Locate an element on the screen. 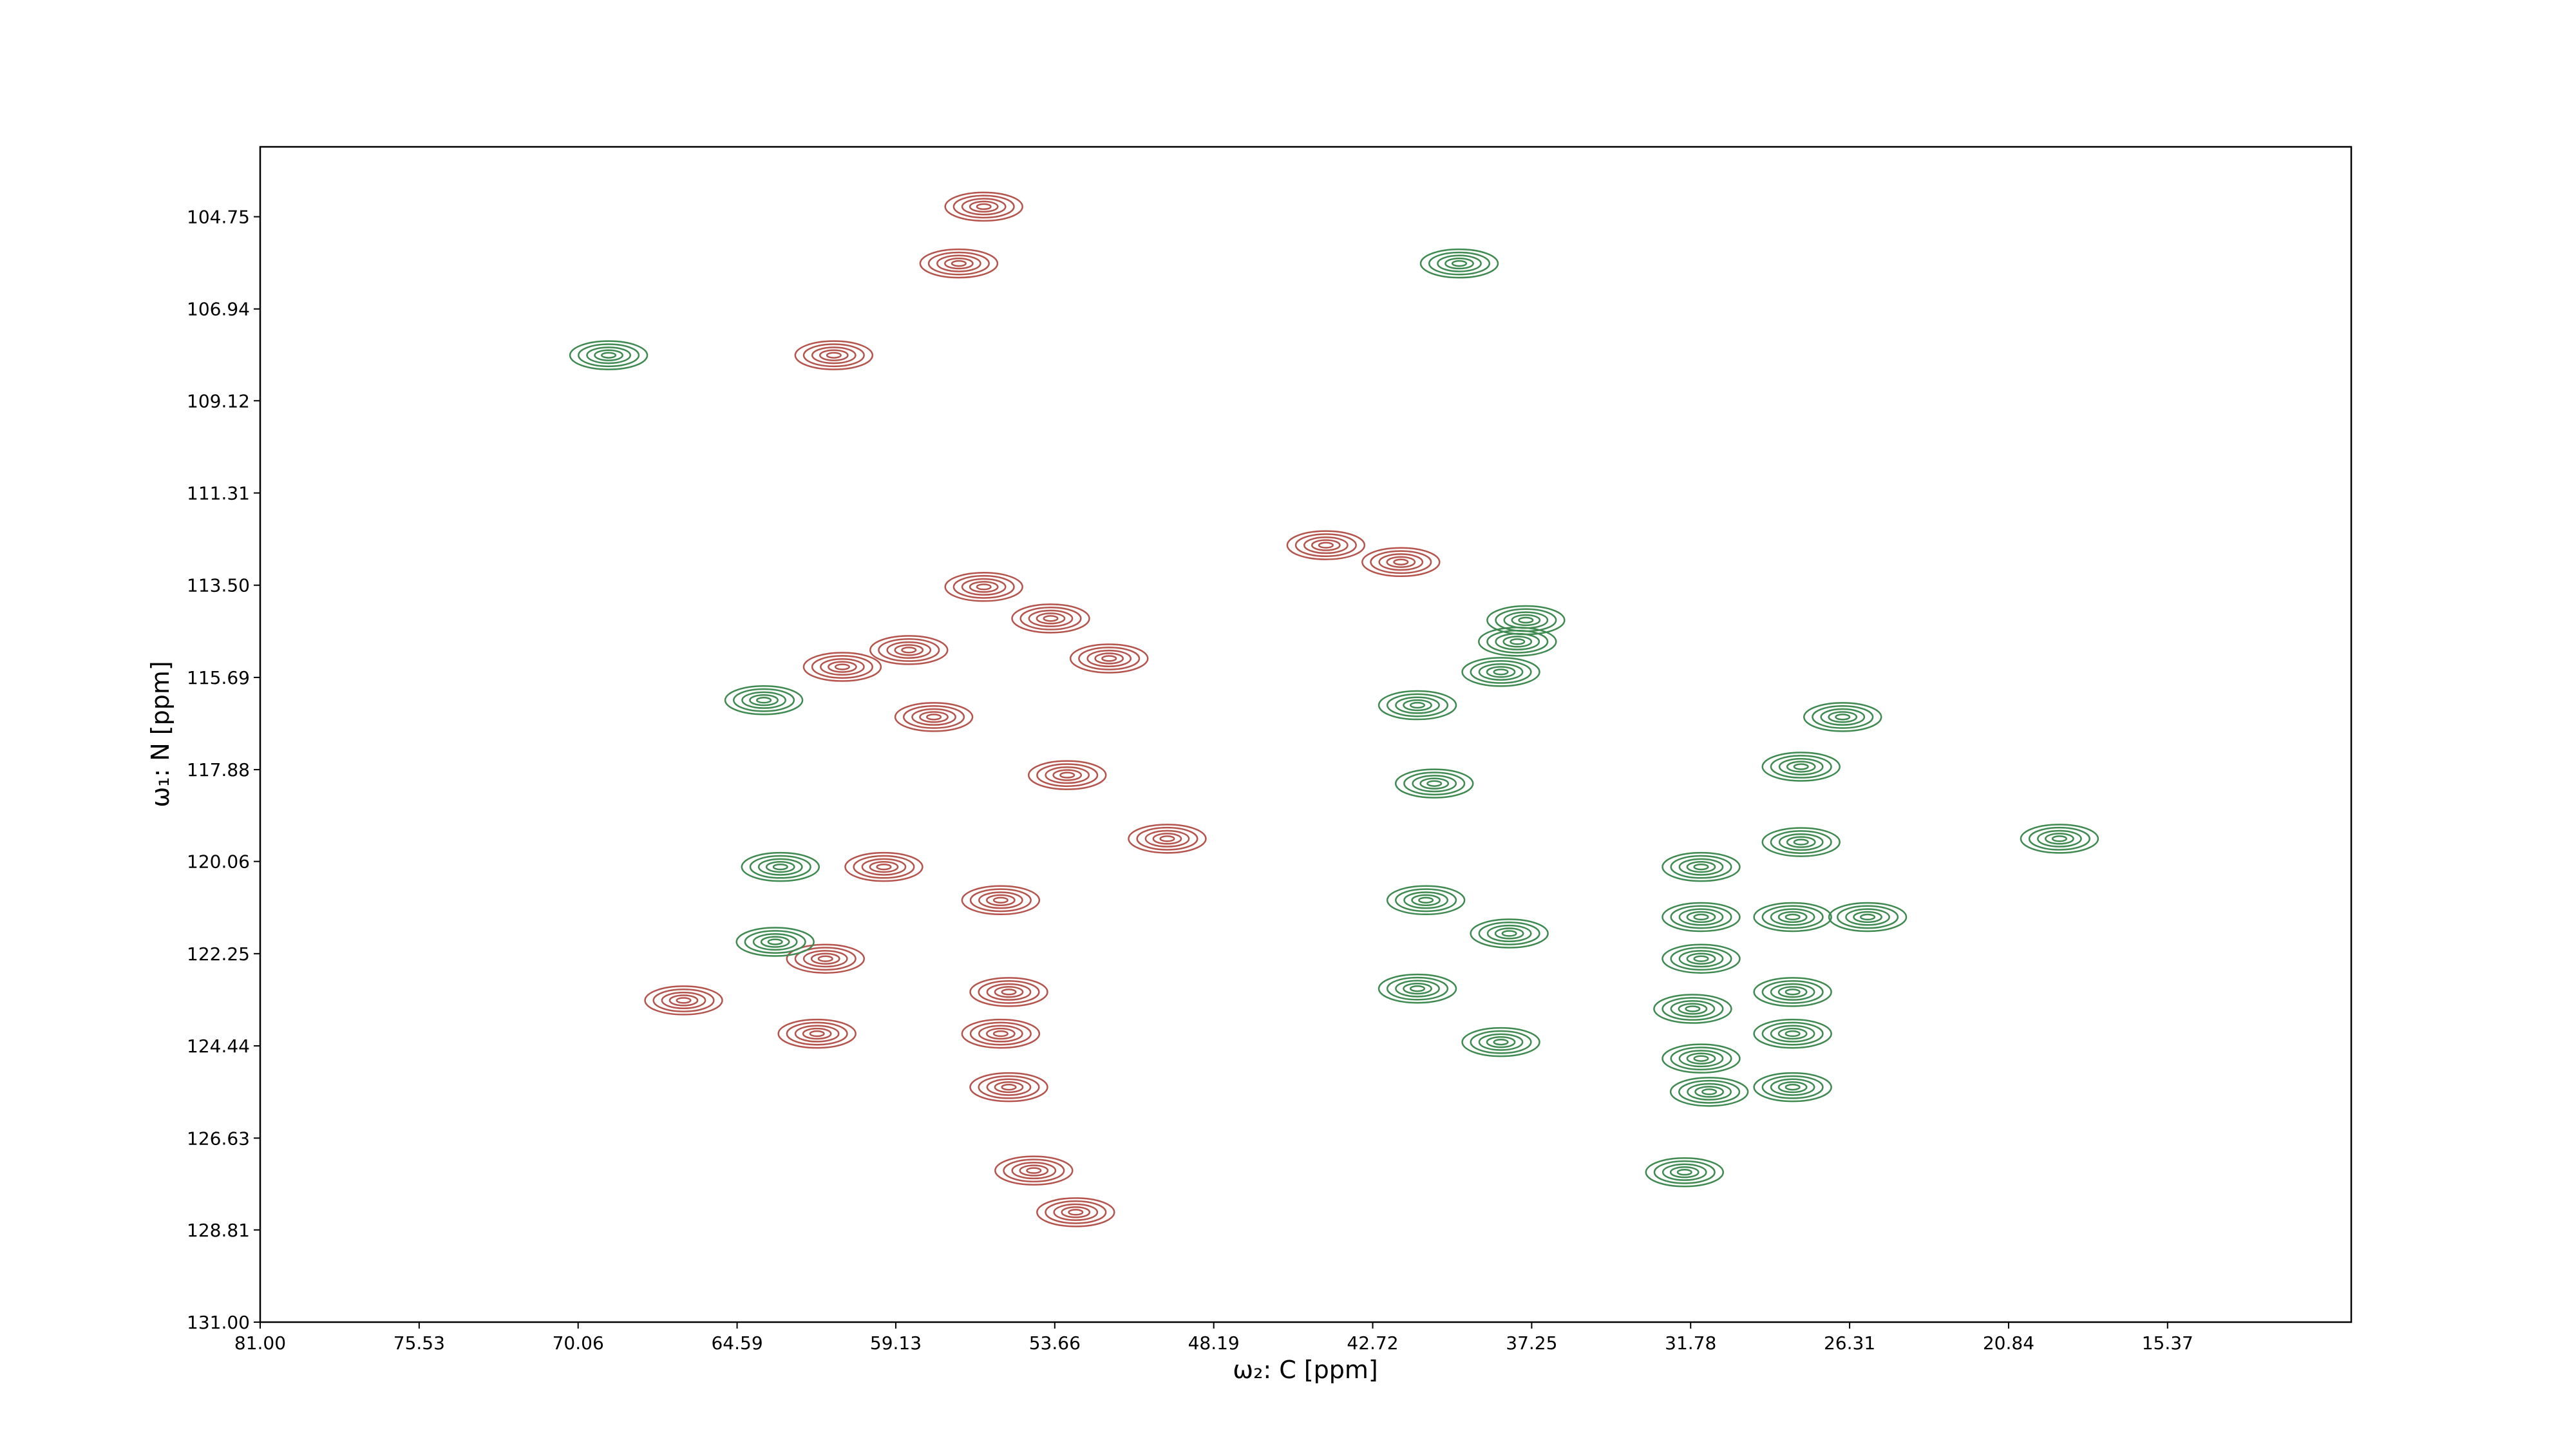 This screenshot has height=1449, width=2576. y-tick-label: 122.25 is located at coordinates (218, 954).